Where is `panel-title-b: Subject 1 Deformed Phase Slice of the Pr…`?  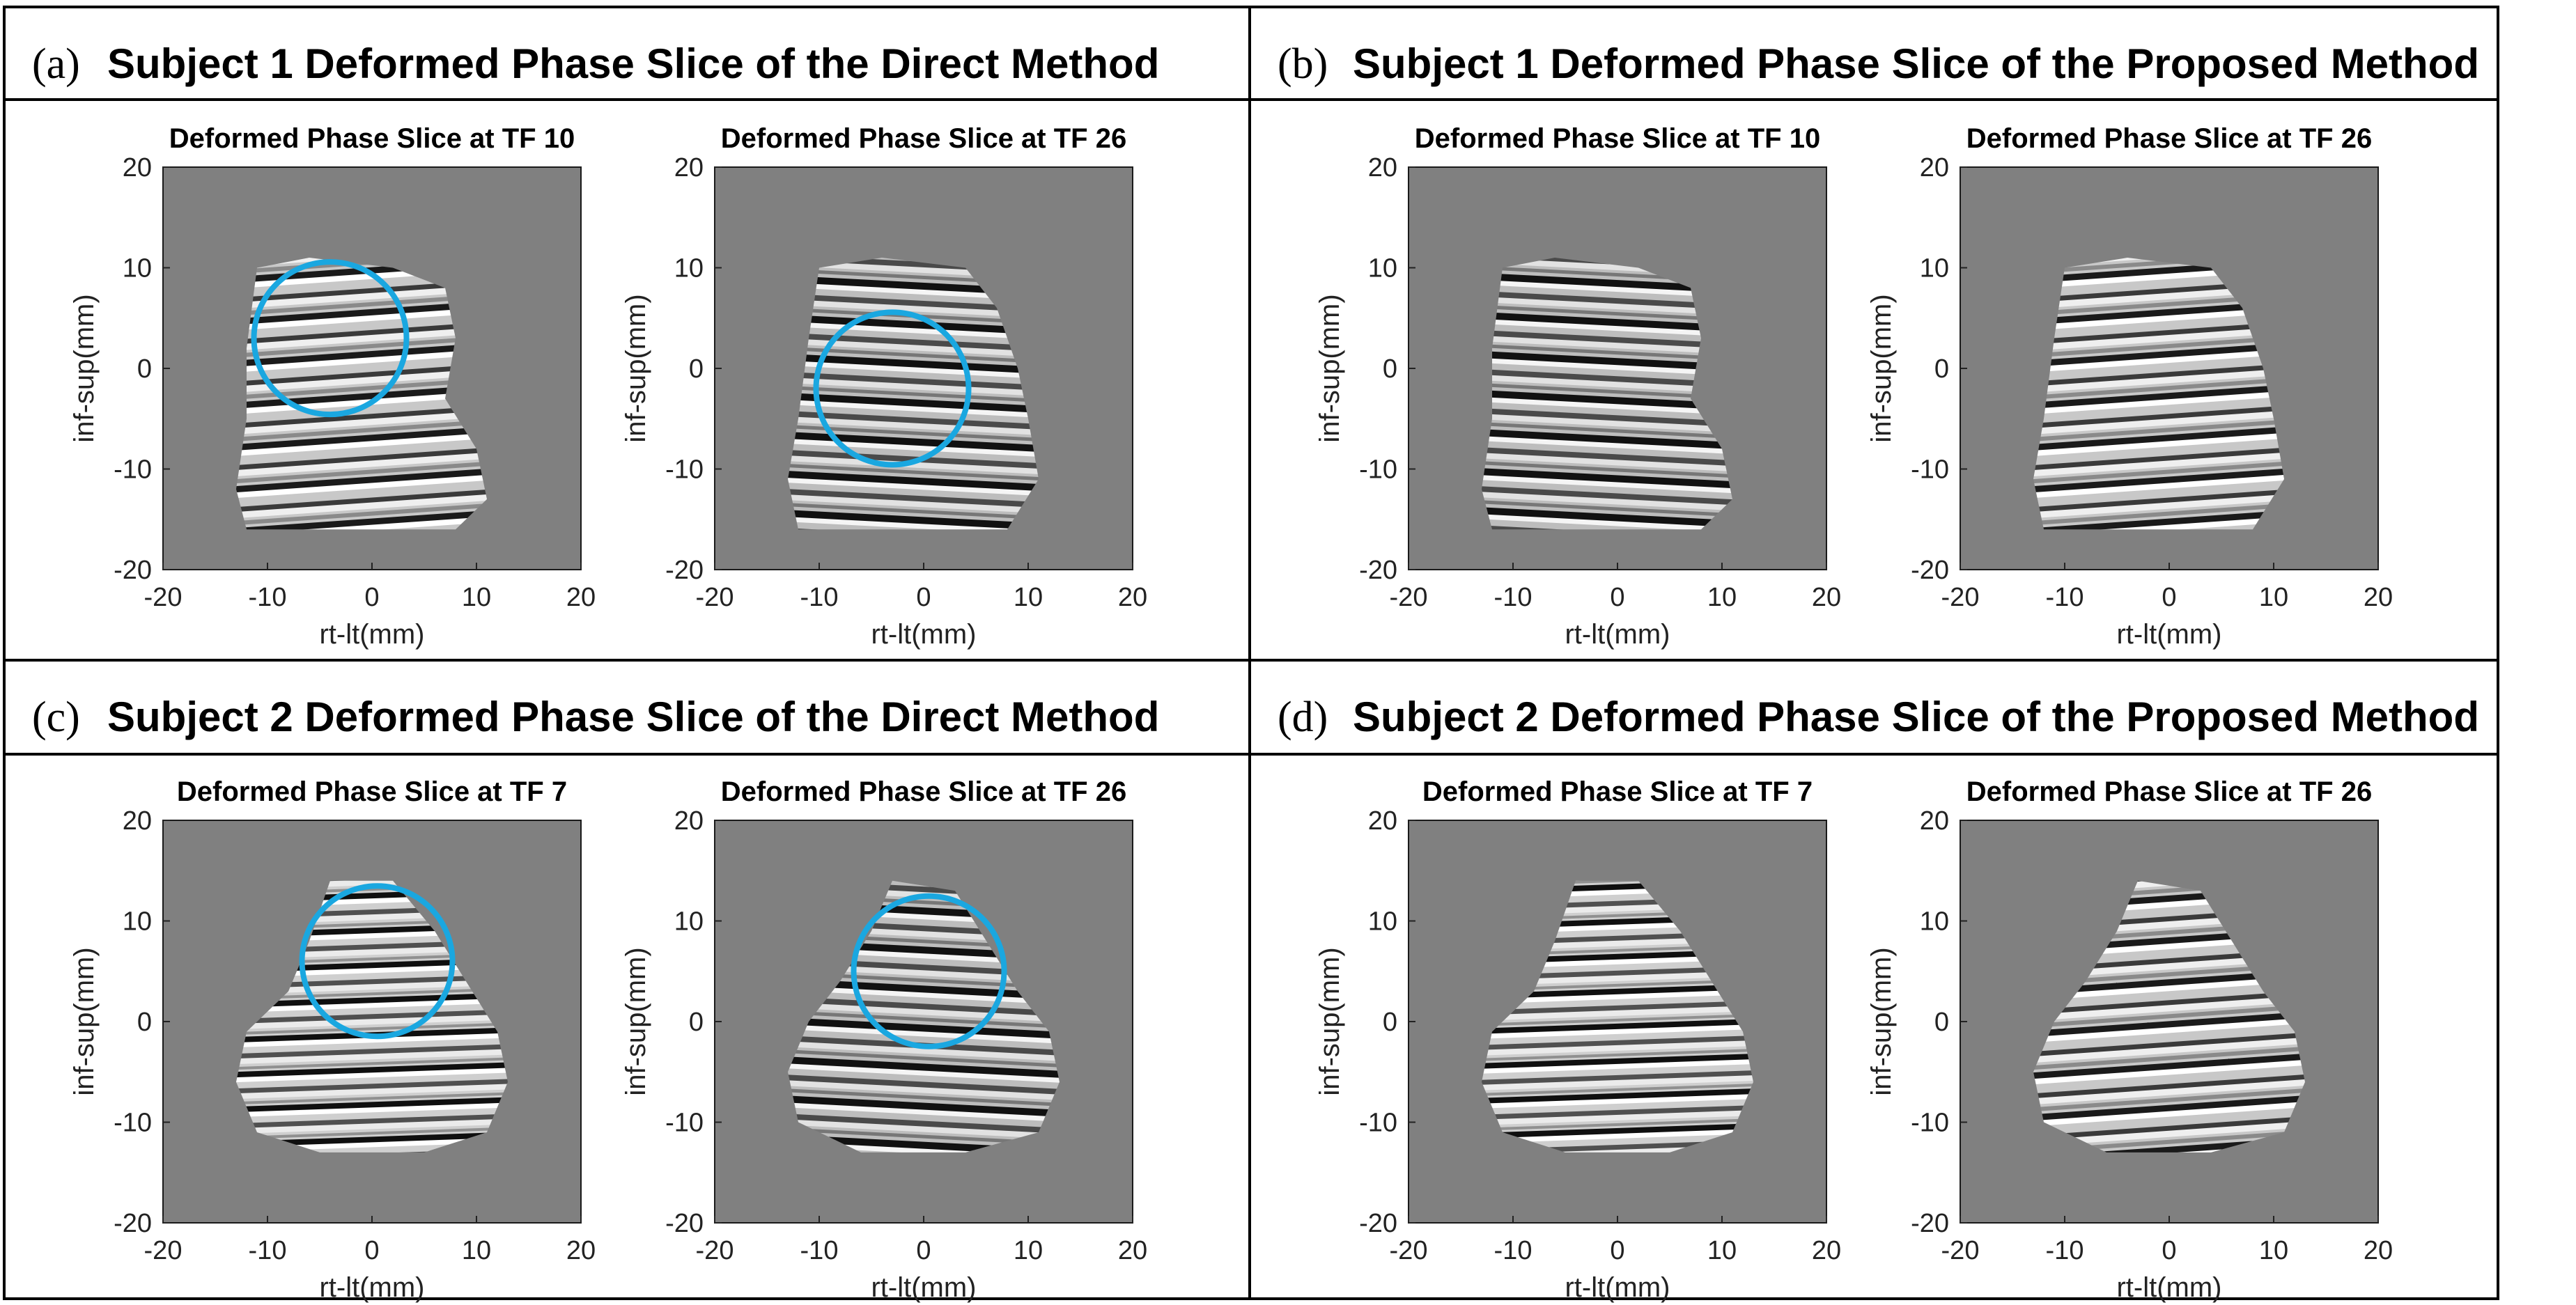
panel-title-b: Subject 1 Deformed Phase Slice of the Pr… is located at coordinates (1916, 63).